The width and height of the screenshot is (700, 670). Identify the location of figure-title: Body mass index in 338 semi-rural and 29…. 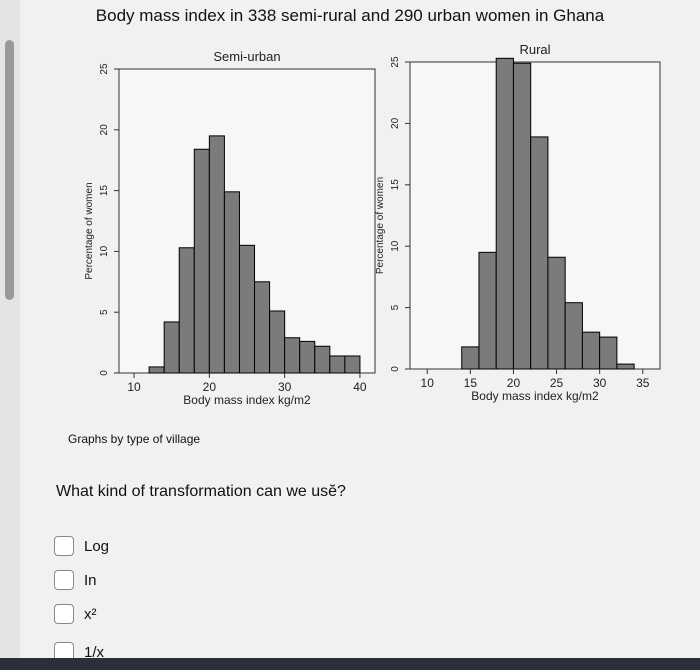
(350, 15).